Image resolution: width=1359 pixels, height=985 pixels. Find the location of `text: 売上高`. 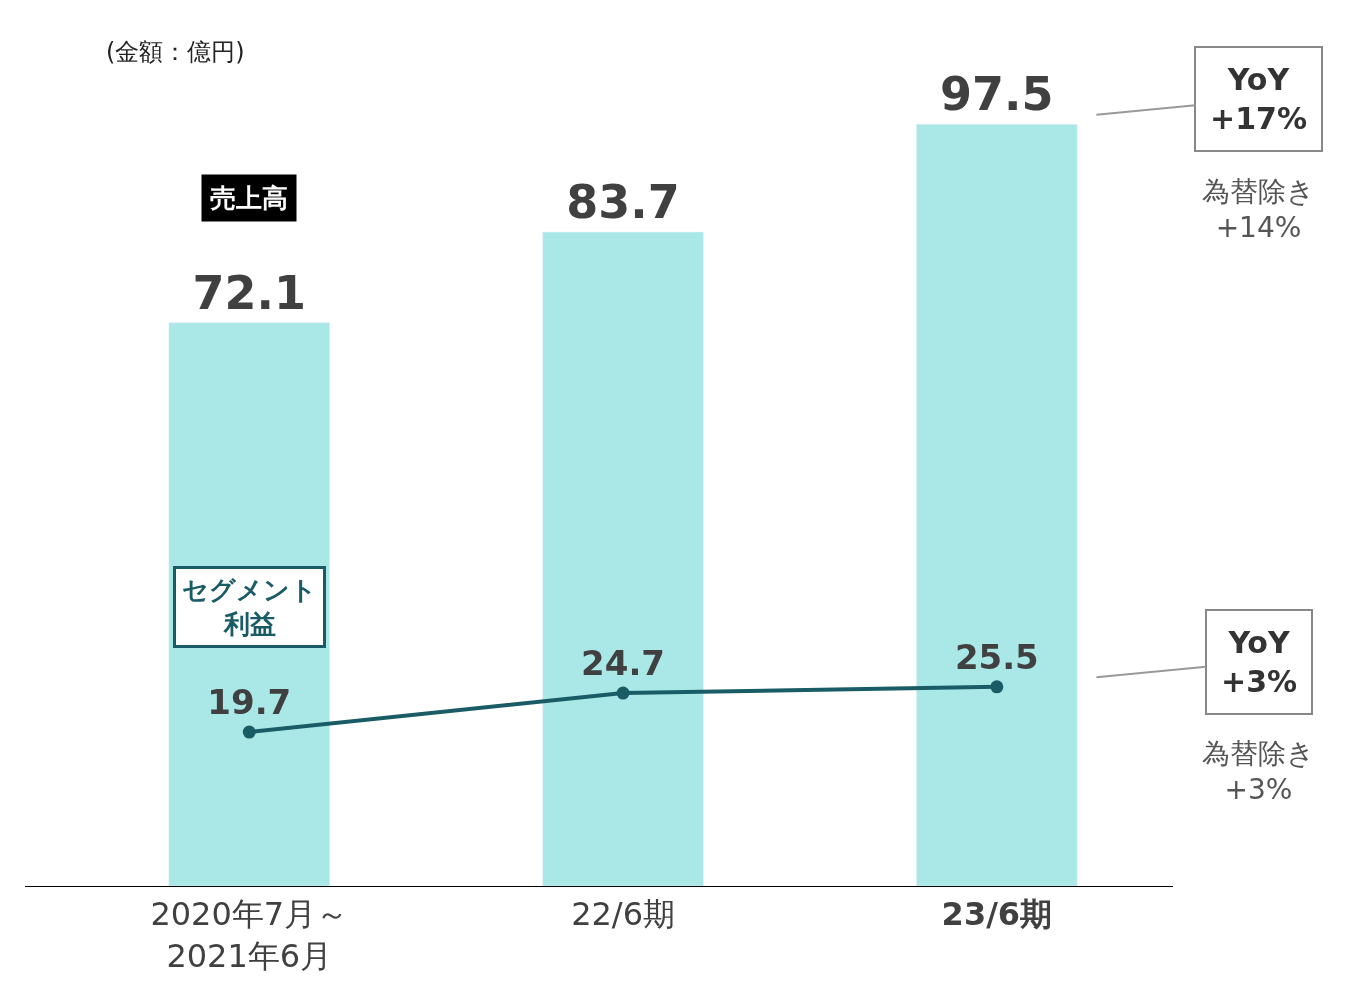

text: 売上高 is located at coordinates (249, 198).